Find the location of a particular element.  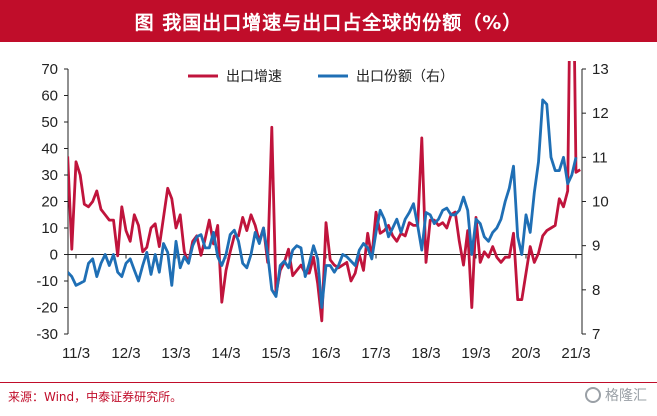

source-note: 来源：Wind，中泰证券研究所。 is located at coordinates (95, 397).